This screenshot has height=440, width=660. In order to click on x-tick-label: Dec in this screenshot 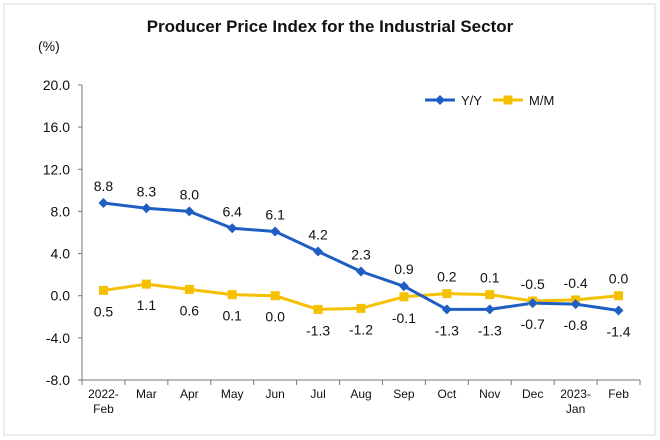, I will do `click(532, 394)`.